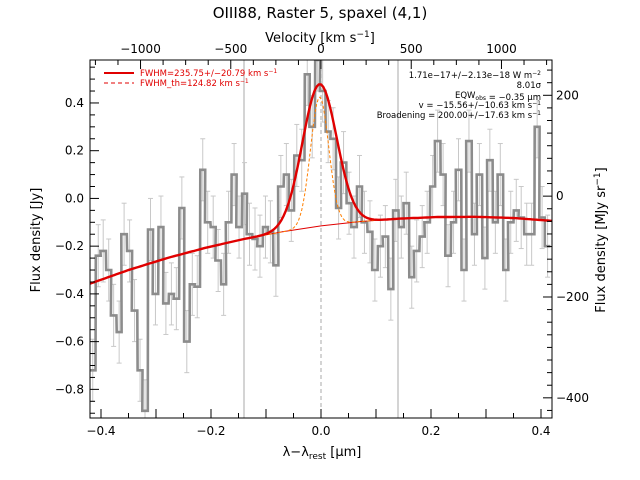 The height and width of the screenshot is (480, 640). Describe the element at coordinates (320, 431) in the screenshot. I see `x-tick-label: 0.0` at that location.